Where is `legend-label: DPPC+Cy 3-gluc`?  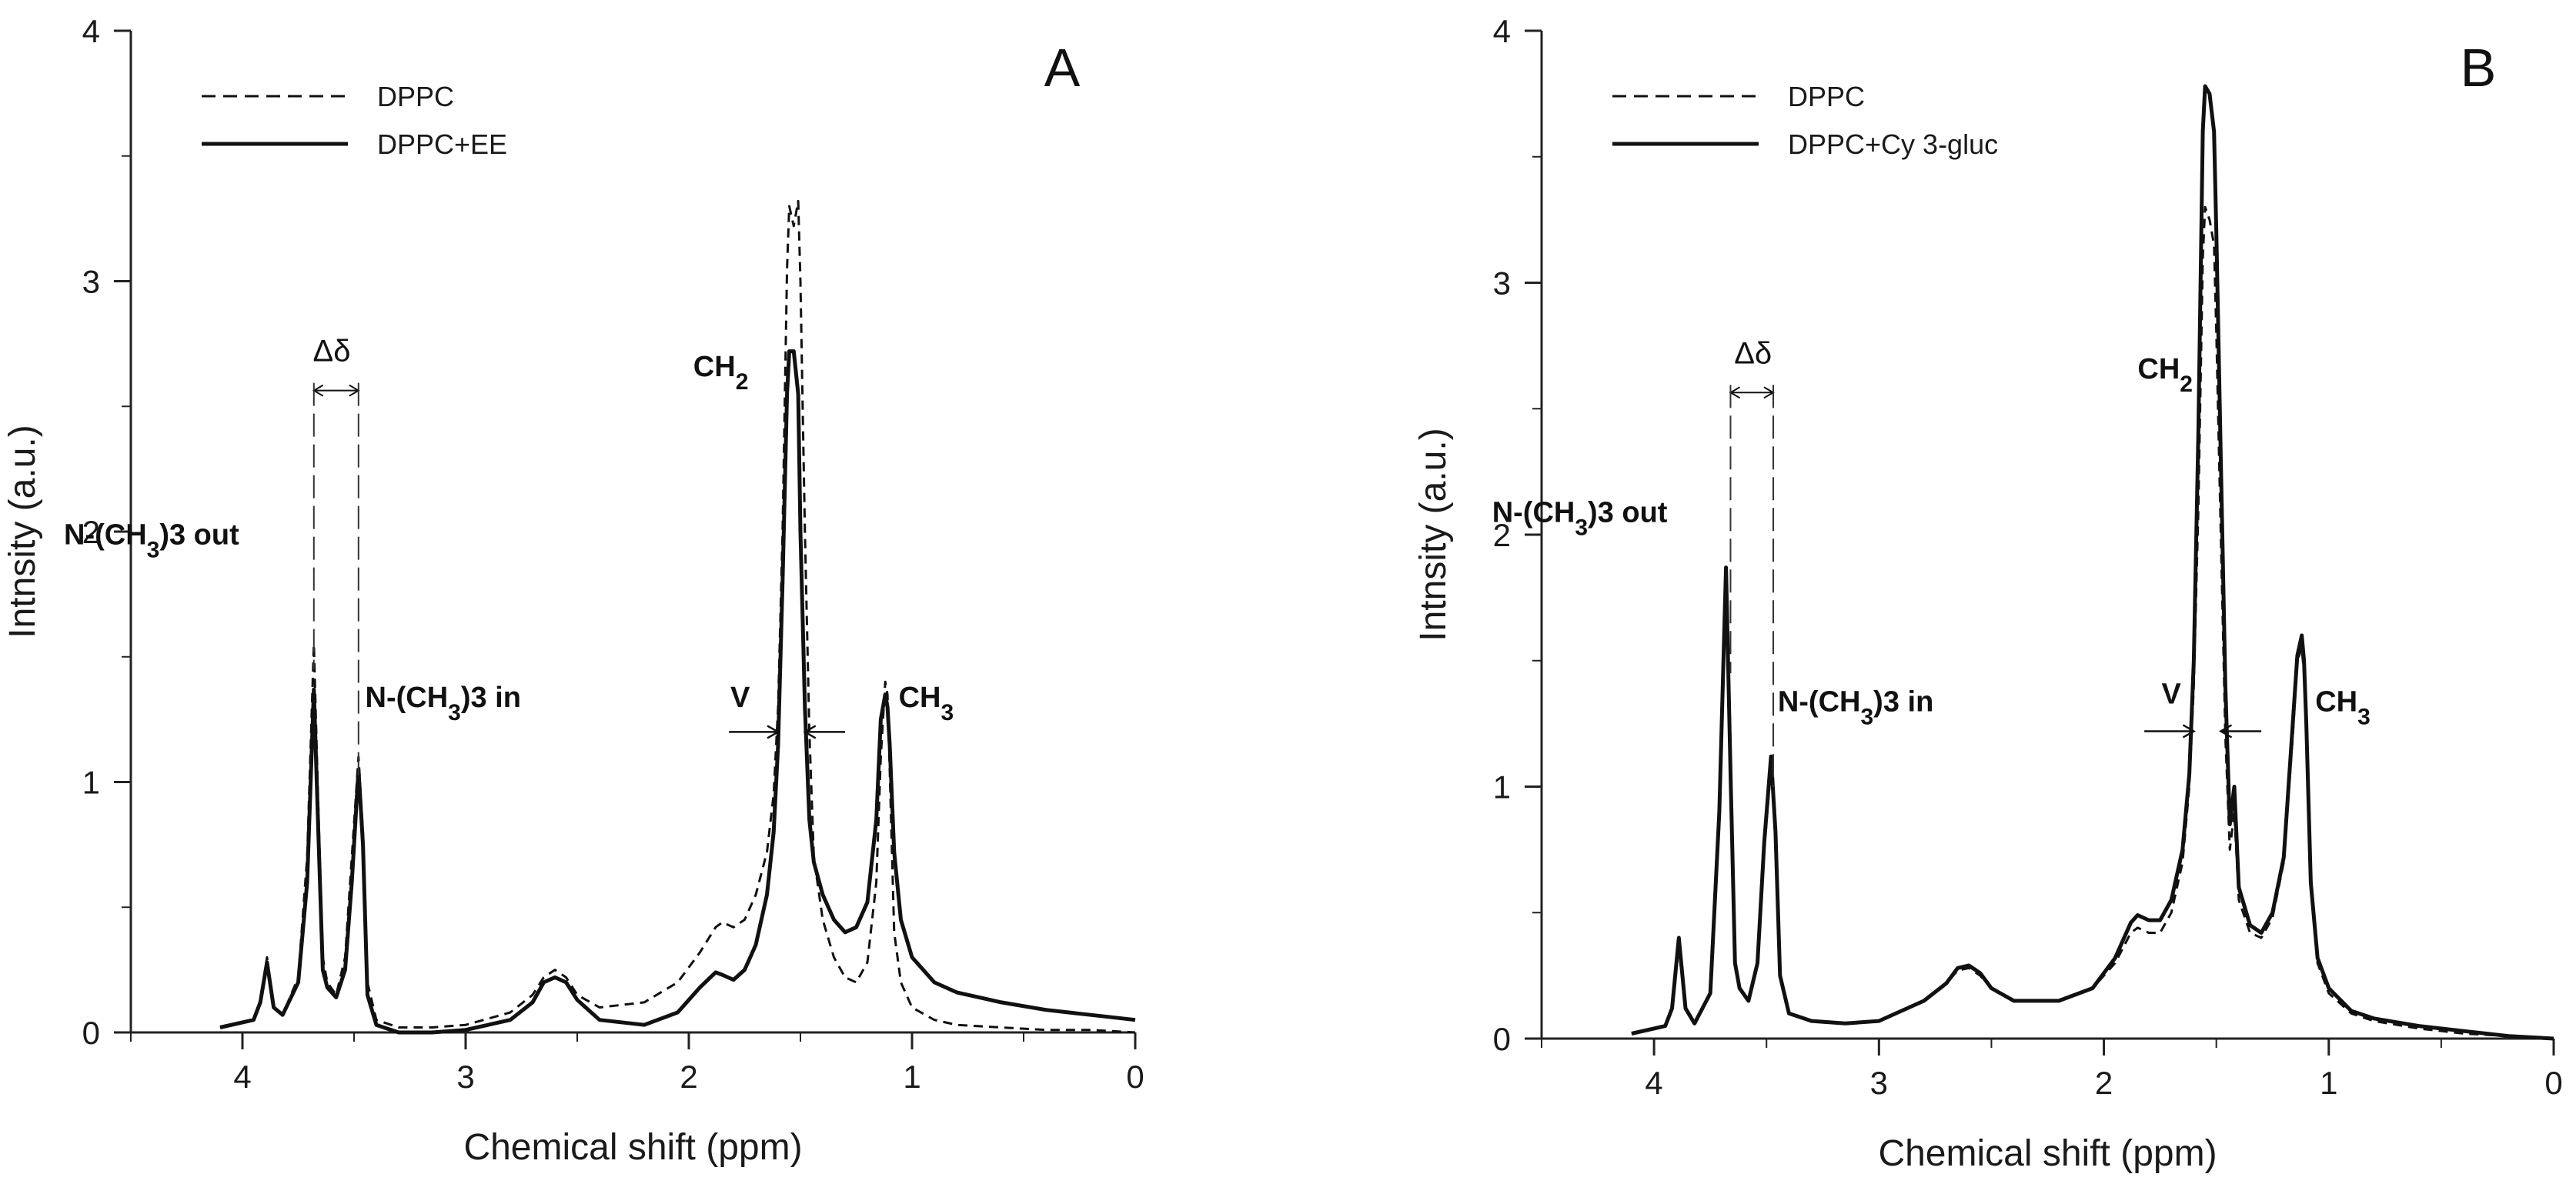
legend-label: DPPC+Cy 3-gluc is located at coordinates (1893, 144).